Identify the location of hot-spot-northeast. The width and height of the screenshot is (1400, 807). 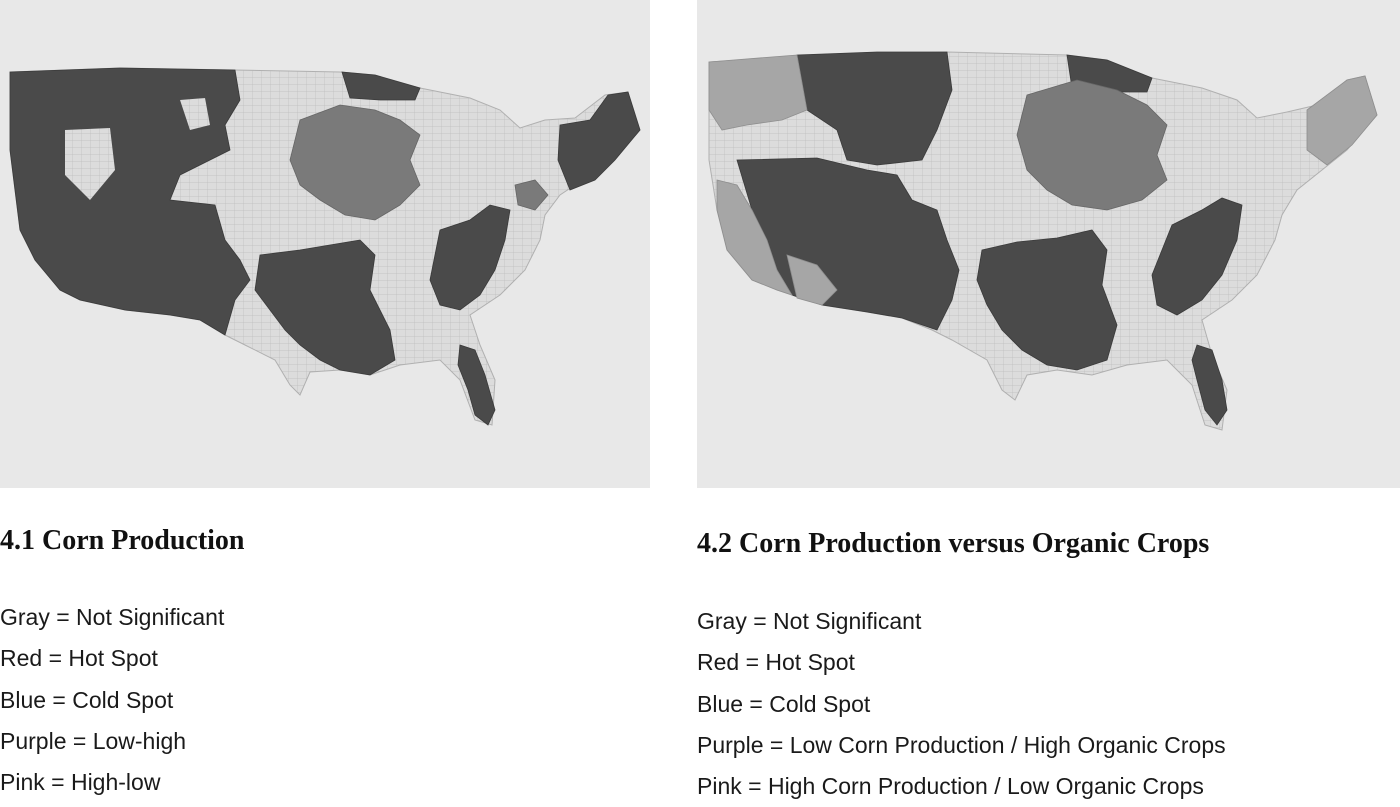
(599, 141).